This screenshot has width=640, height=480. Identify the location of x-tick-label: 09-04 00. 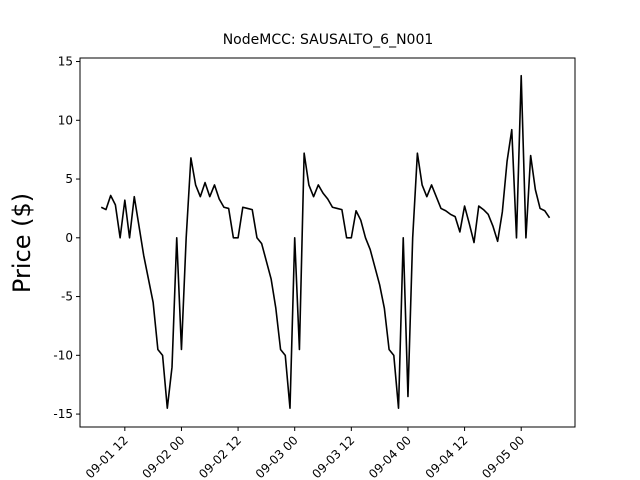
(390, 456).